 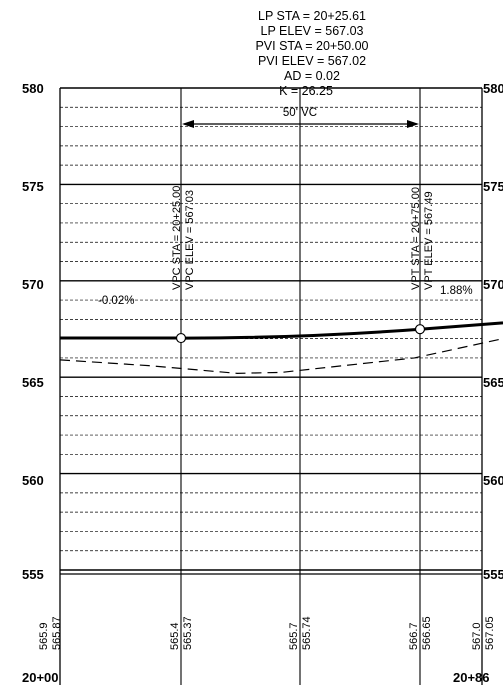 I want to click on proposed-elev-value: 565.74, so click(x=307, y=633).